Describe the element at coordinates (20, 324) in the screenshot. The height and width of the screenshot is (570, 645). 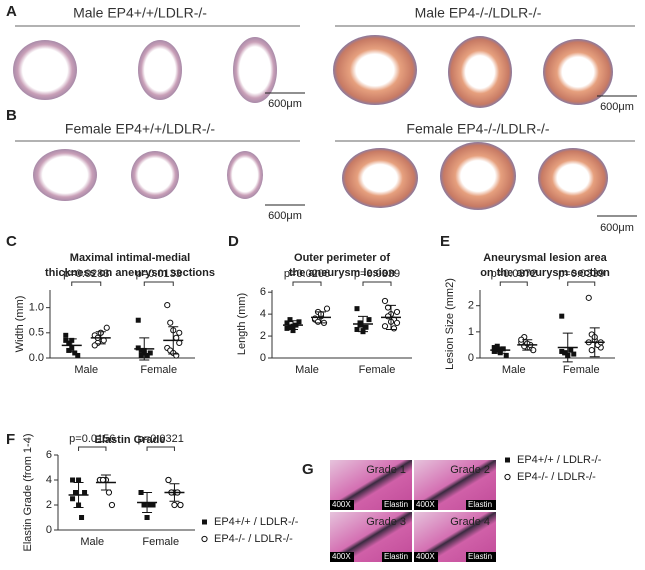
I see `y-axis-label: Width (mm)` at that location.